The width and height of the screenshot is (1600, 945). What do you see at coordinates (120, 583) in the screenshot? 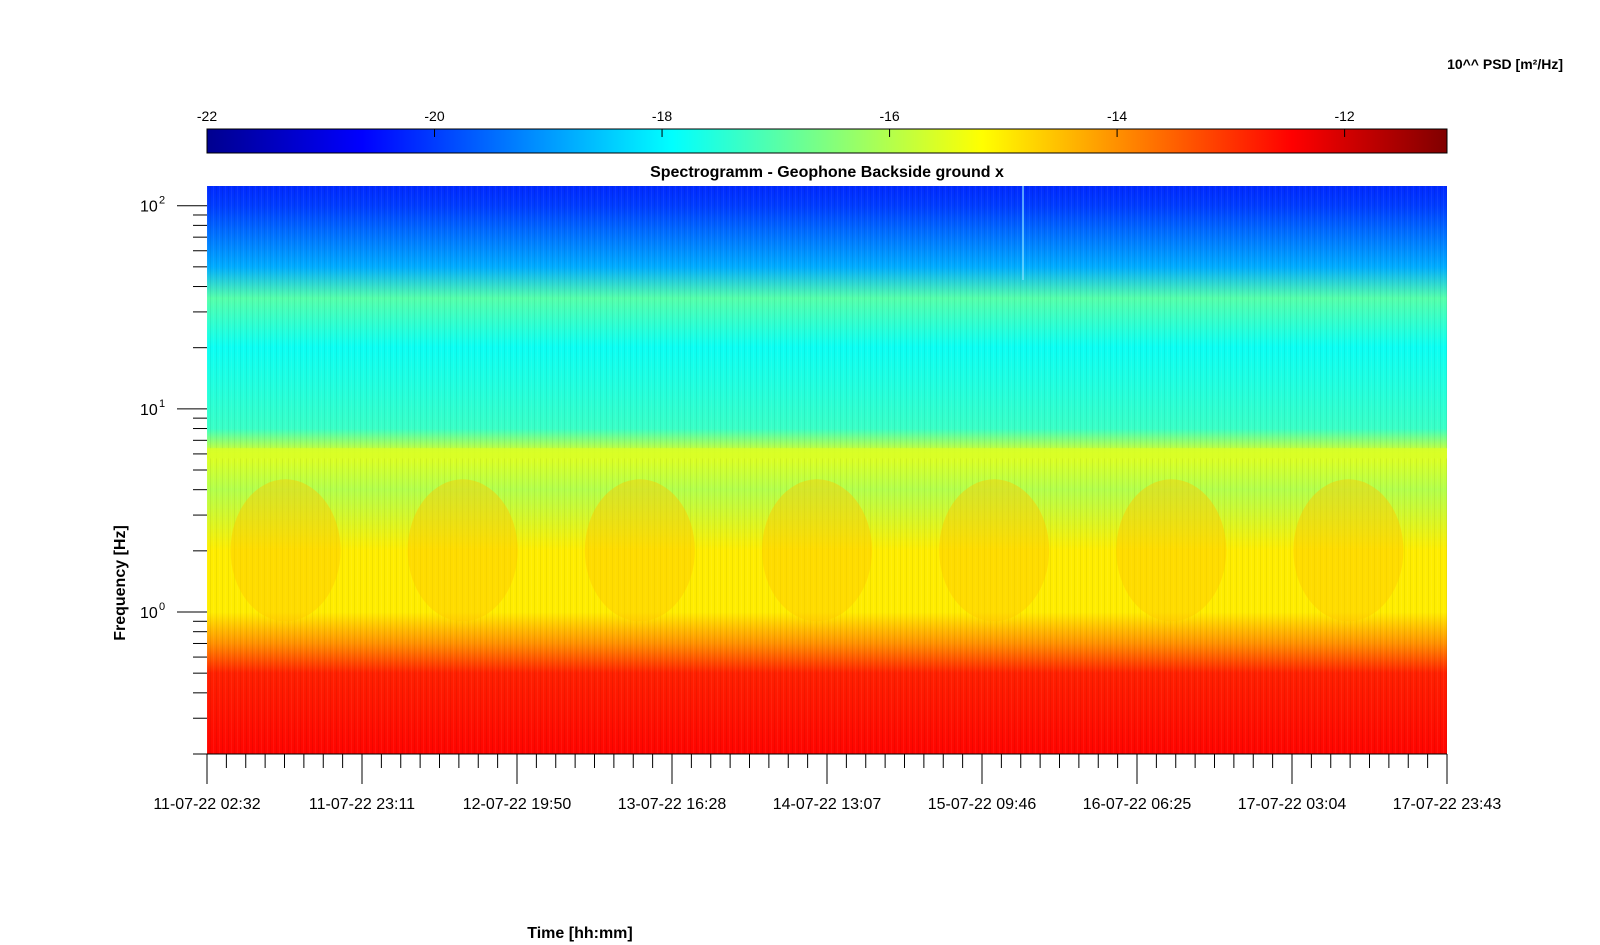
I see `y-axis-label: Frequency [Hz]` at bounding box center [120, 583].